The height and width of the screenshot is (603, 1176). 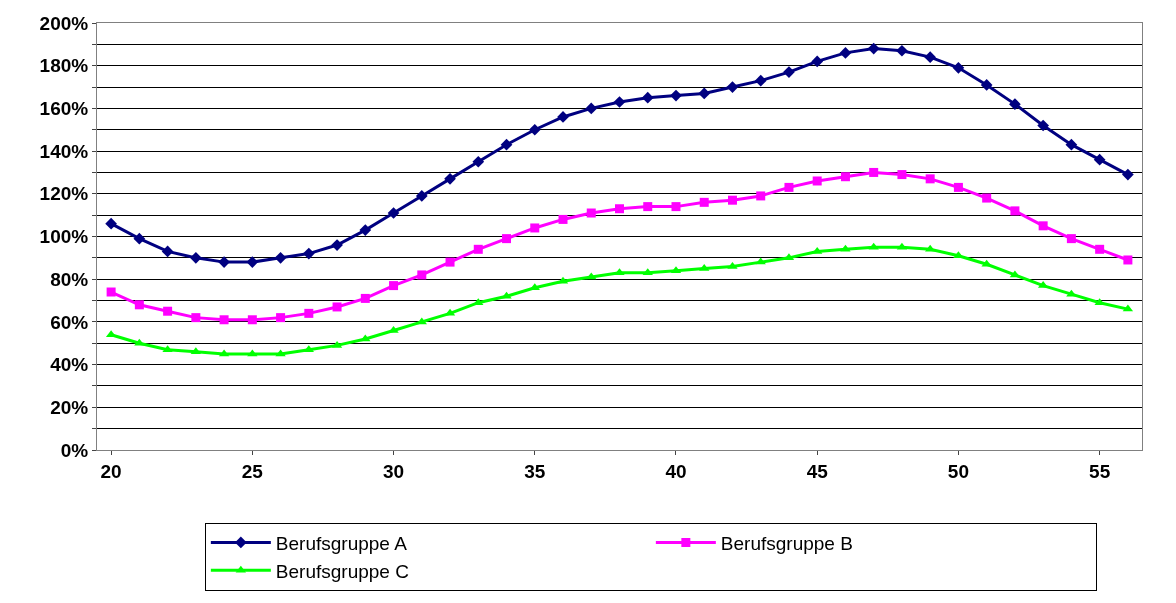 What do you see at coordinates (786, 543) in the screenshot?
I see `legend-label: Berufsgruppe B` at bounding box center [786, 543].